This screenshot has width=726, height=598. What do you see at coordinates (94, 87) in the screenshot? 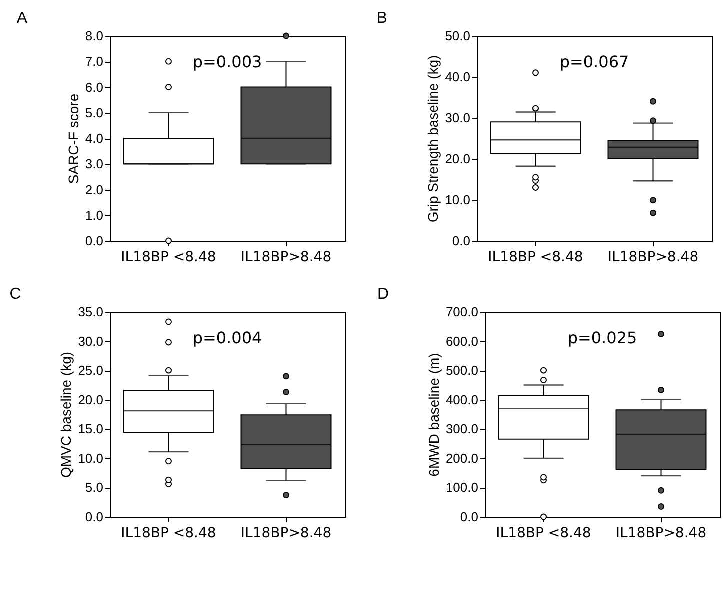
I see `y-tick-label: 6.0` at bounding box center [94, 87].